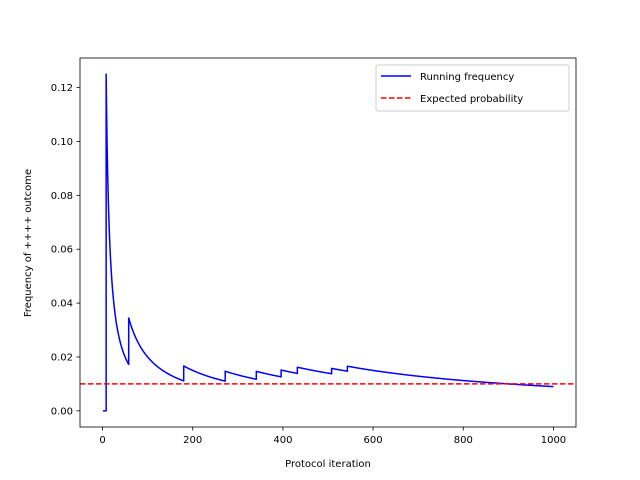 The image size is (640, 480). I want to click on y-tick-label: 0.12, so click(62, 88).